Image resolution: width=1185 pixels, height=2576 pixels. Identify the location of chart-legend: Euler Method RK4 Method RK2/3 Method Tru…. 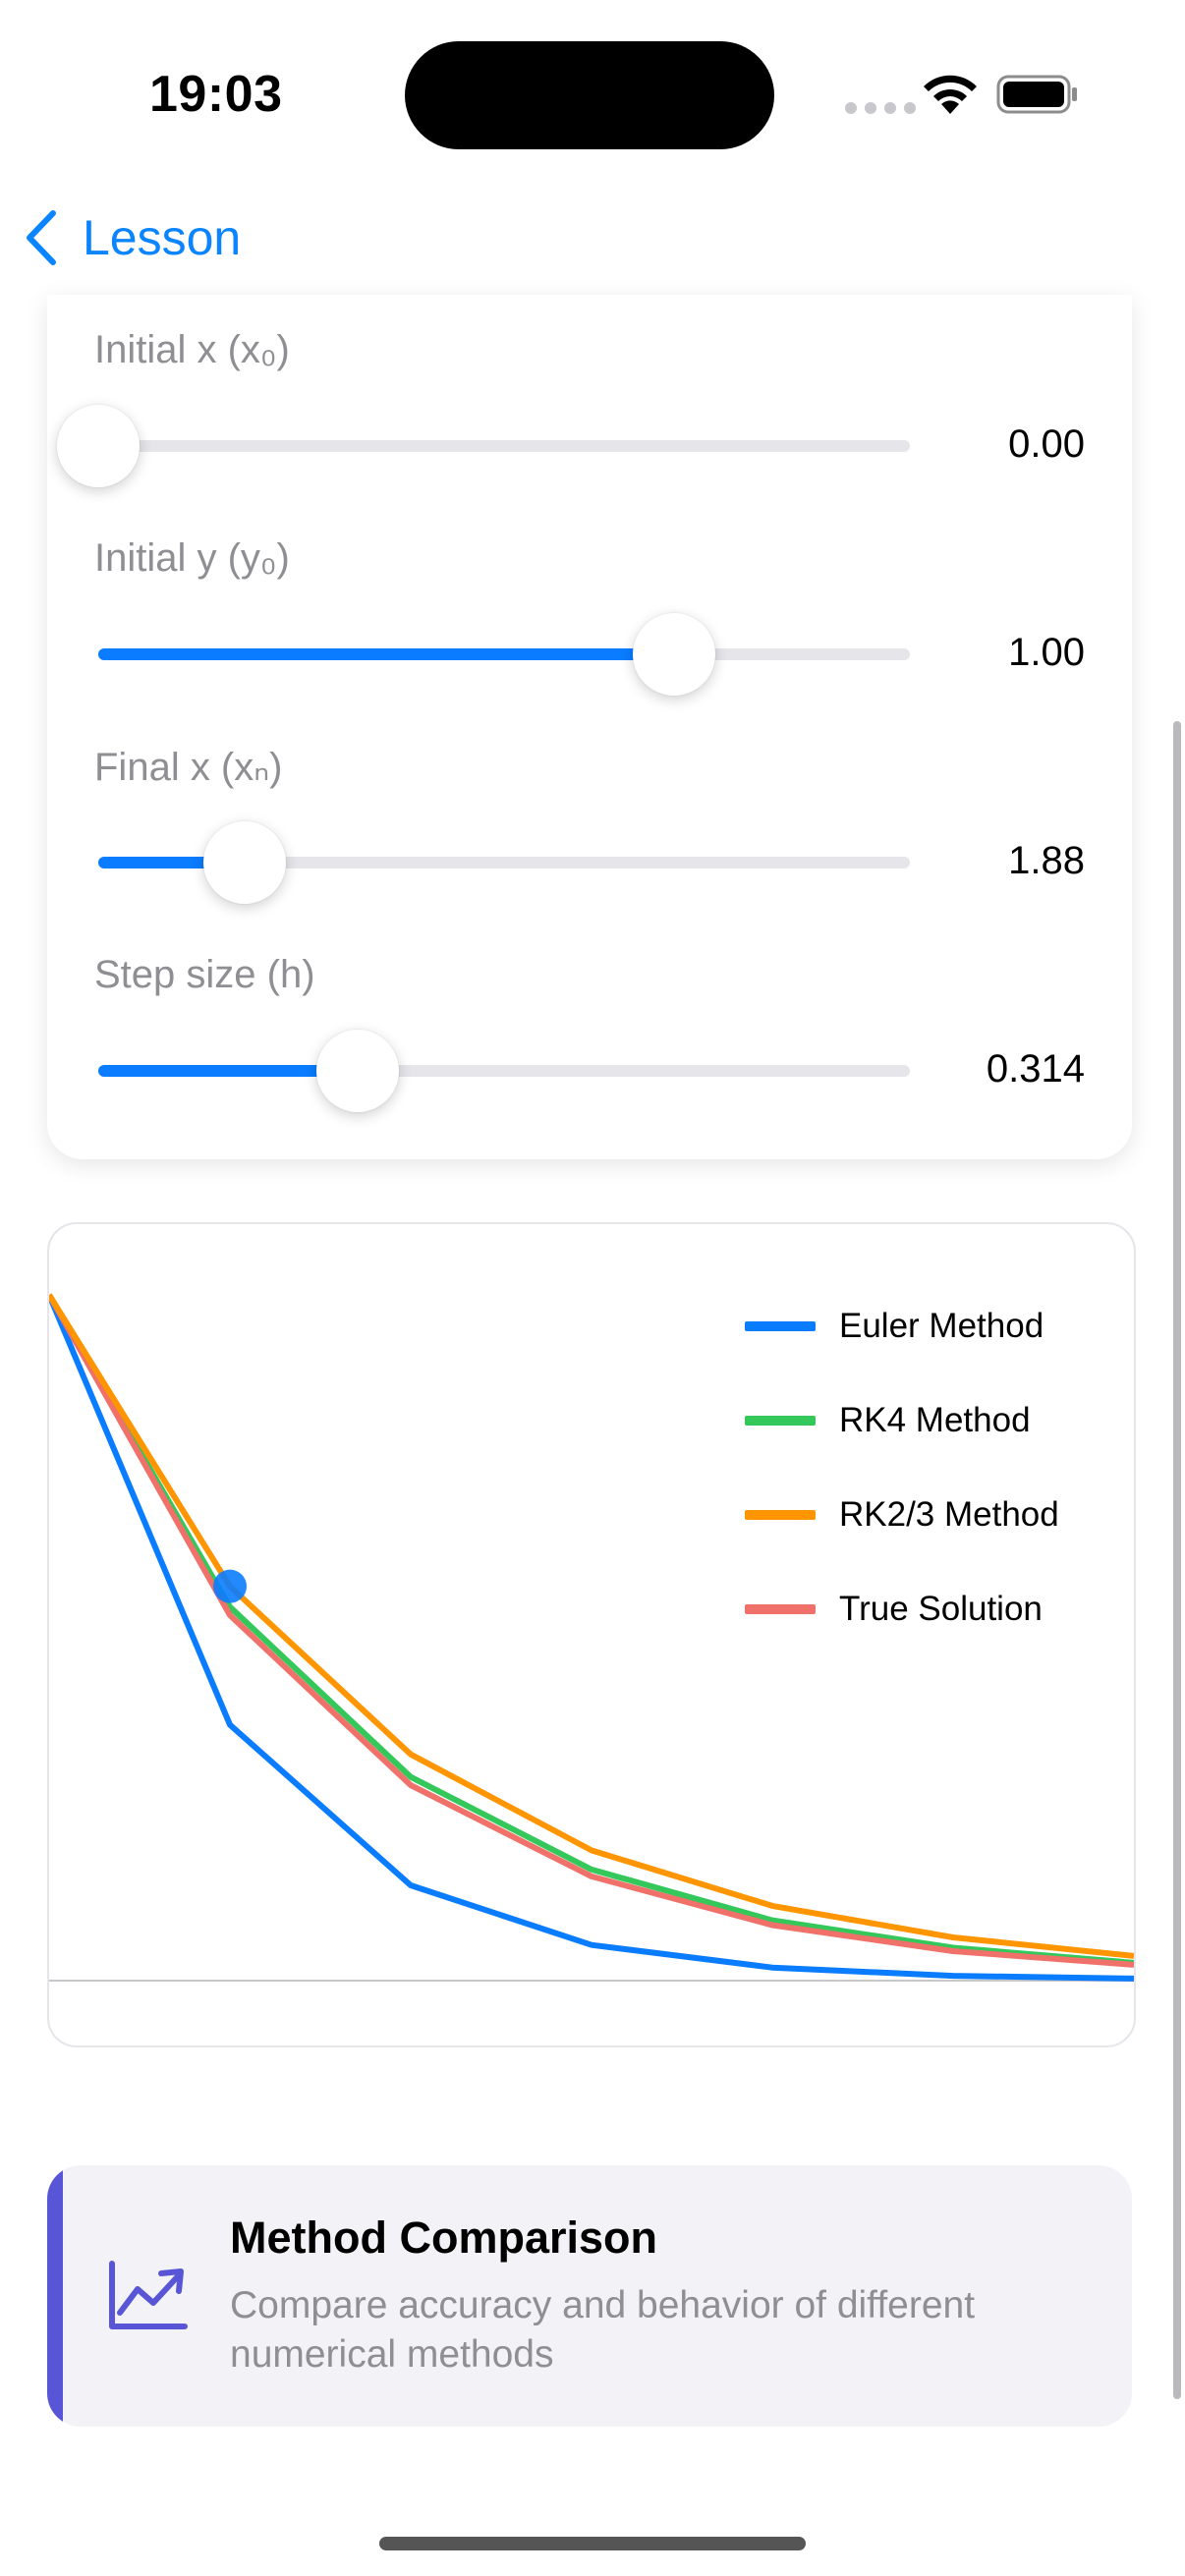
(902, 1467).